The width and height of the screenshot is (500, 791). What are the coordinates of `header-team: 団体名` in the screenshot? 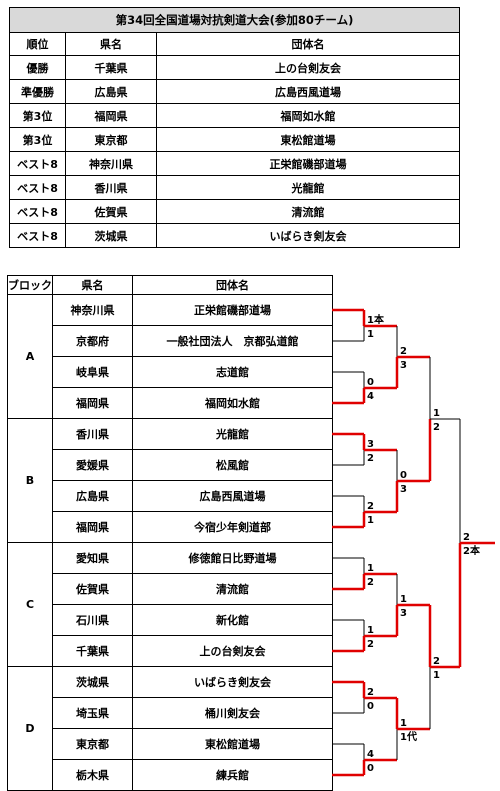 It's located at (232, 285).